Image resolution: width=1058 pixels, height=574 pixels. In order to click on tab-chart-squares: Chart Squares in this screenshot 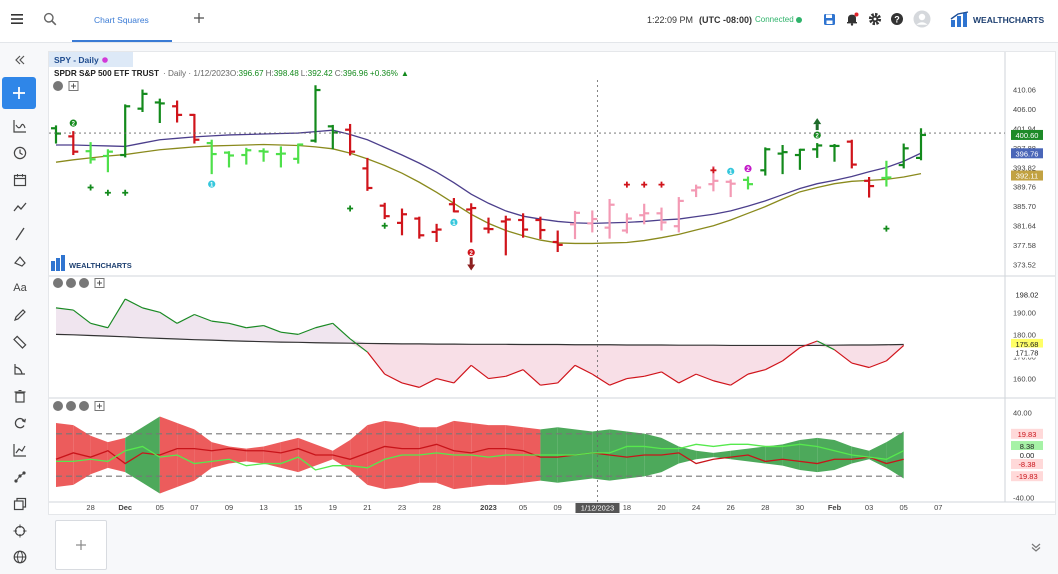, I will do `click(122, 21)`.